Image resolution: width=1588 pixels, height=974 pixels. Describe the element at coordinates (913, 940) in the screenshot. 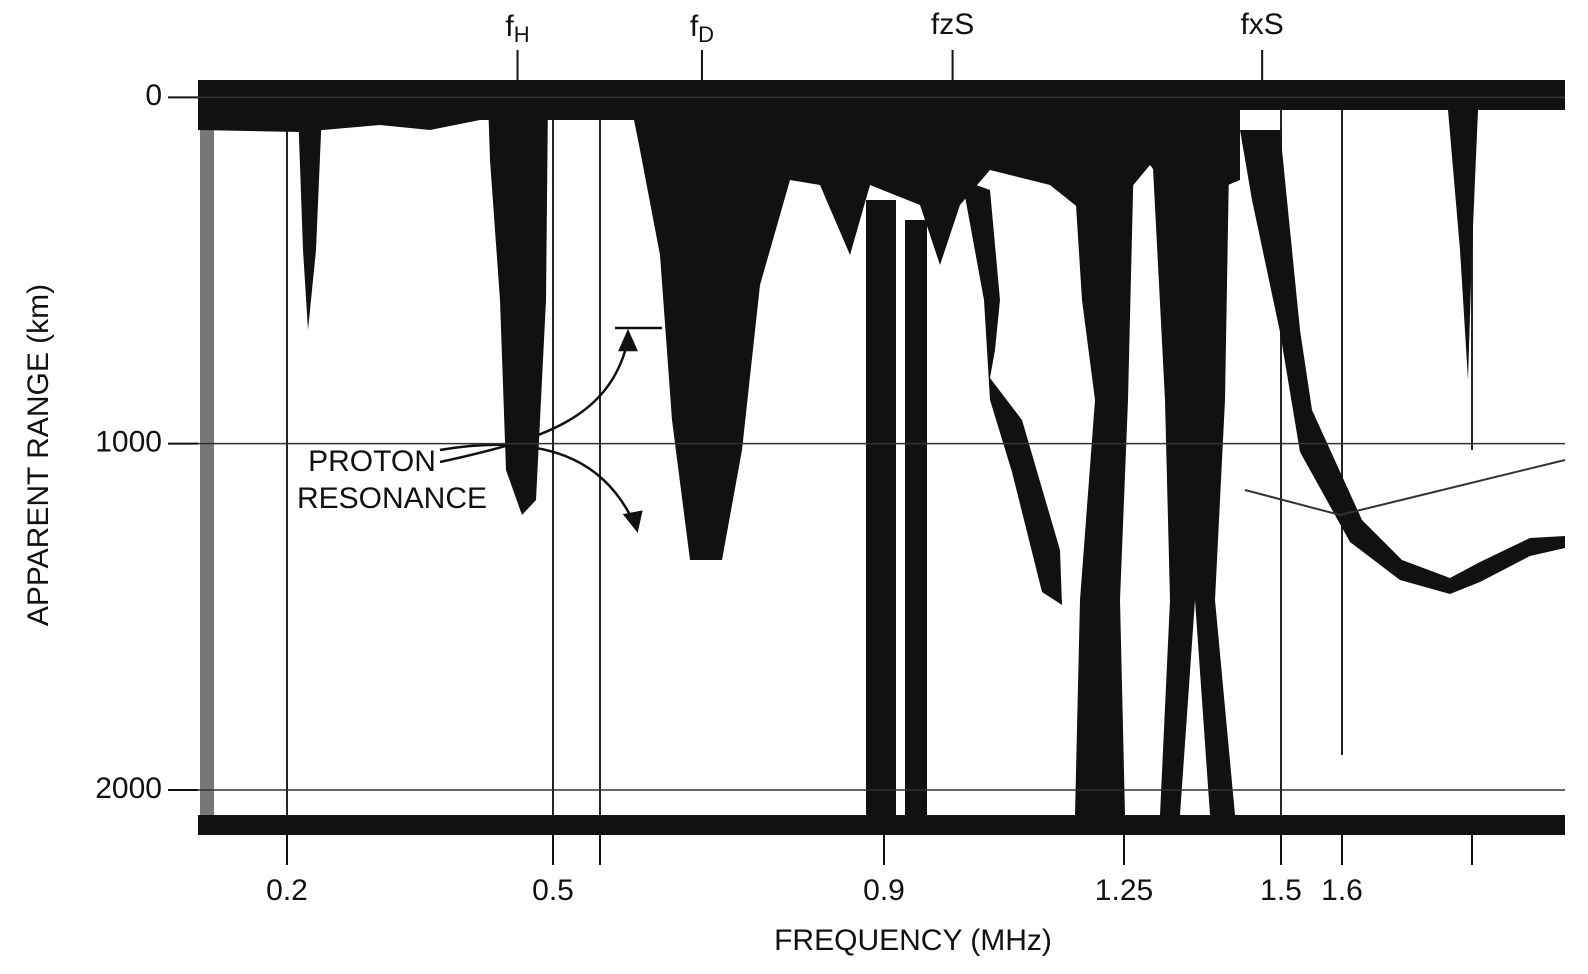

I see `x-axis-title: FREQUENCY (MHz)` at that location.